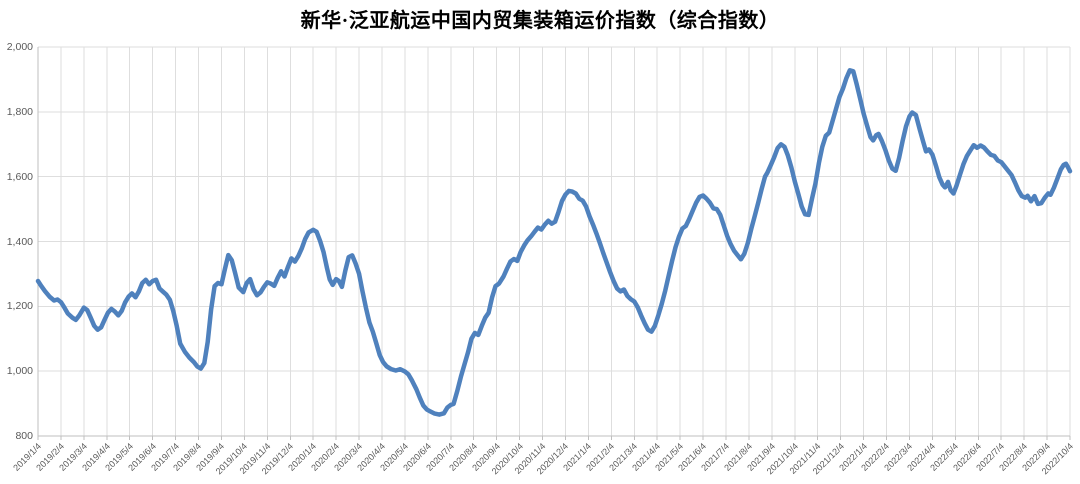  Describe the element at coordinates (540, 21) in the screenshot. I see `chart-title: 新华·泛亚航运中国内贸集装箱运价指数（综合指数）` at that location.